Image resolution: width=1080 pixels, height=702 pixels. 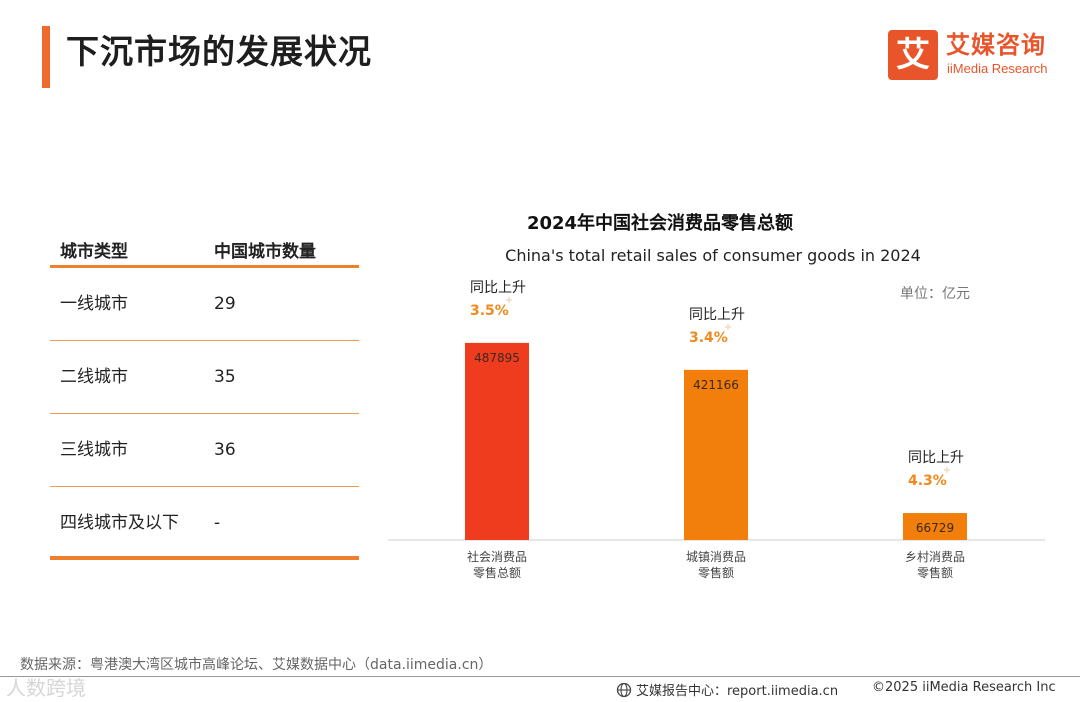 What do you see at coordinates (497, 556) in the screenshot?
I see `category-label: 社会消费品` at bounding box center [497, 556].